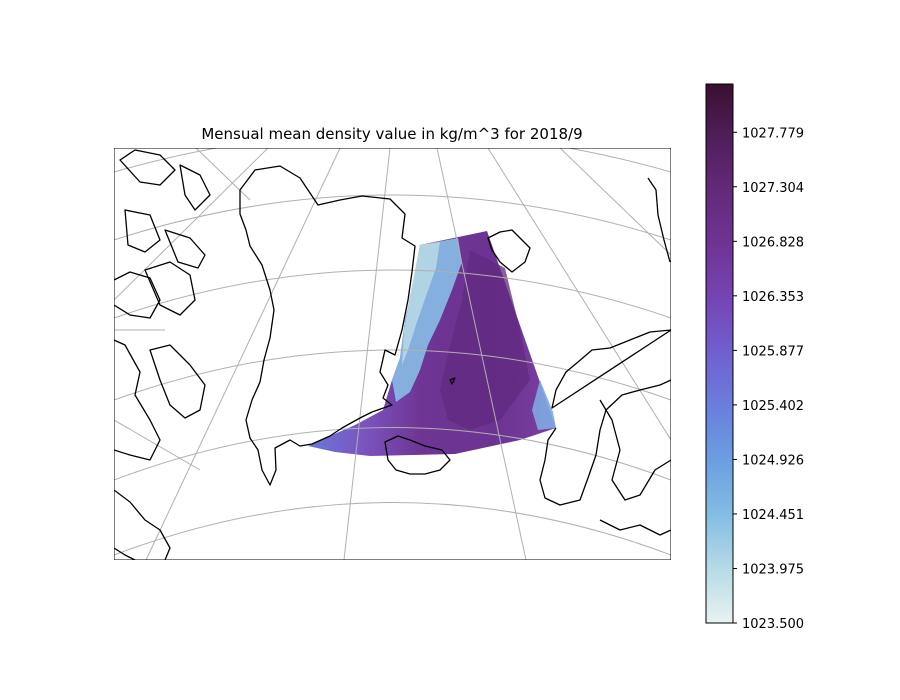 This screenshot has height=700, width=900. I want to click on coastline-canadian-archipelago, so click(162, 305).